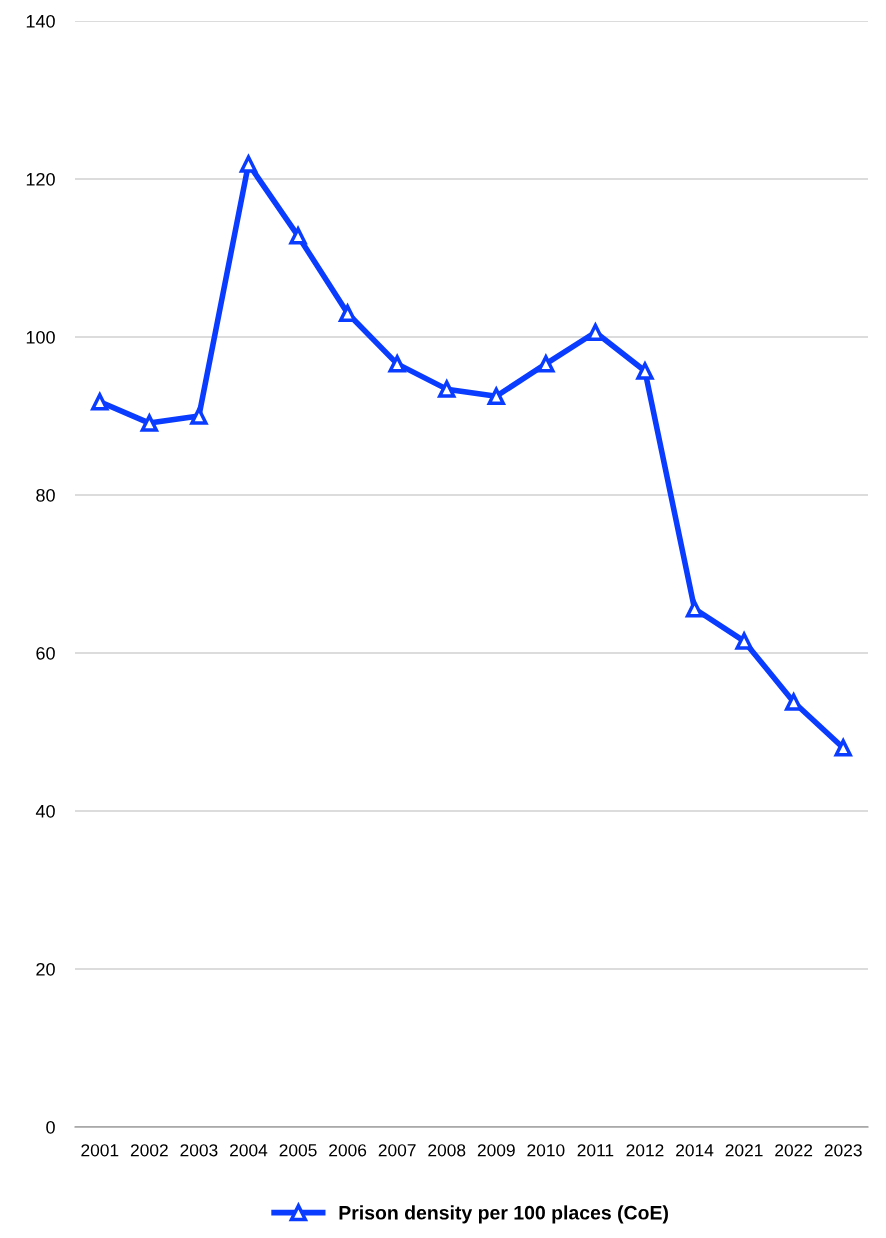  What do you see at coordinates (45, 969) in the screenshot?
I see `y-tick-label: 20` at bounding box center [45, 969].